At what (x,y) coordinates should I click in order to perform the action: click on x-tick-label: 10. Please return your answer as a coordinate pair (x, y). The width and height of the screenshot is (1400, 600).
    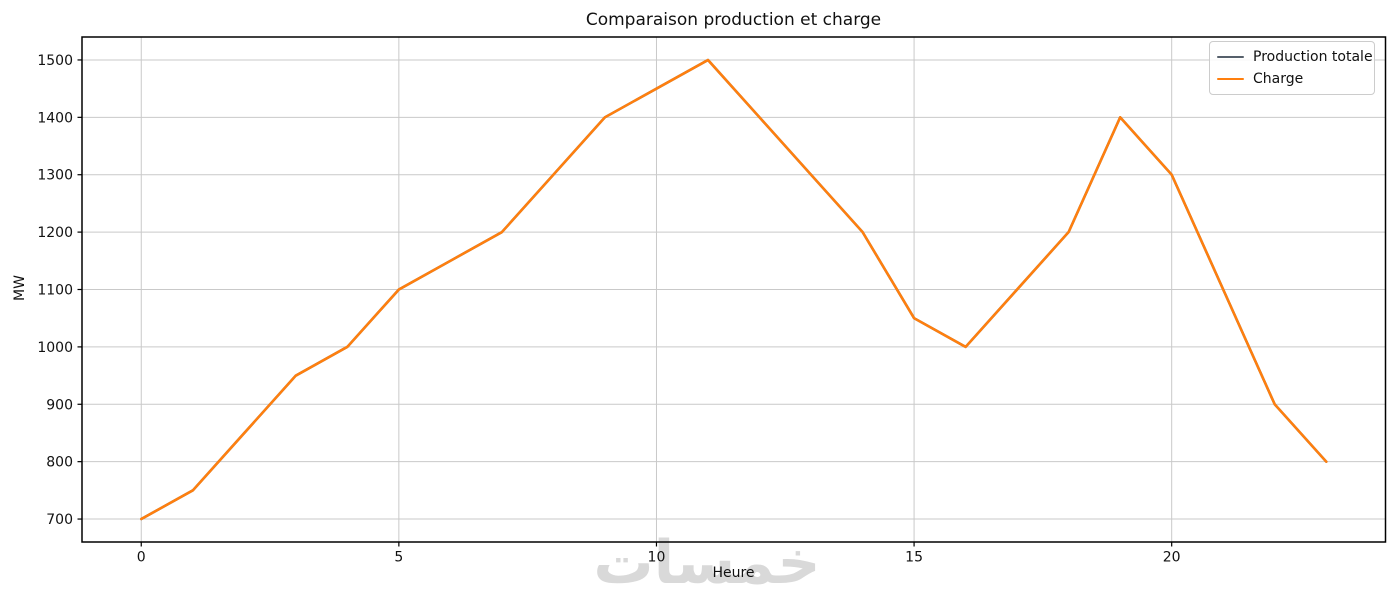
    Looking at the image, I should click on (657, 558).